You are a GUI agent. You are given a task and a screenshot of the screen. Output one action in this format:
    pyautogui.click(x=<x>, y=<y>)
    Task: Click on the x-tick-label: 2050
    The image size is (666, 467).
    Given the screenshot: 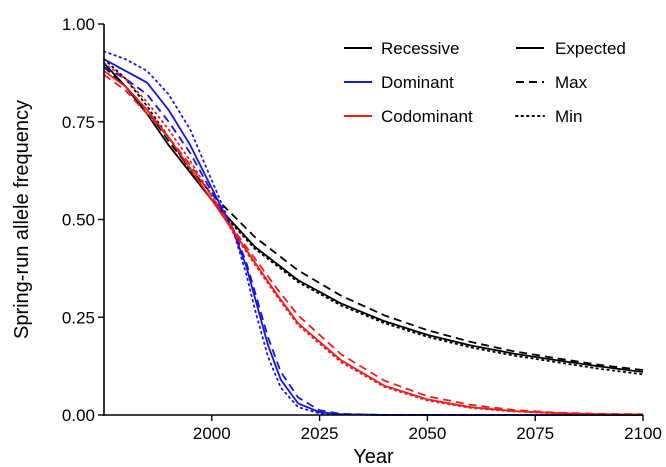 What is the action you would take?
    pyautogui.click(x=427, y=433)
    